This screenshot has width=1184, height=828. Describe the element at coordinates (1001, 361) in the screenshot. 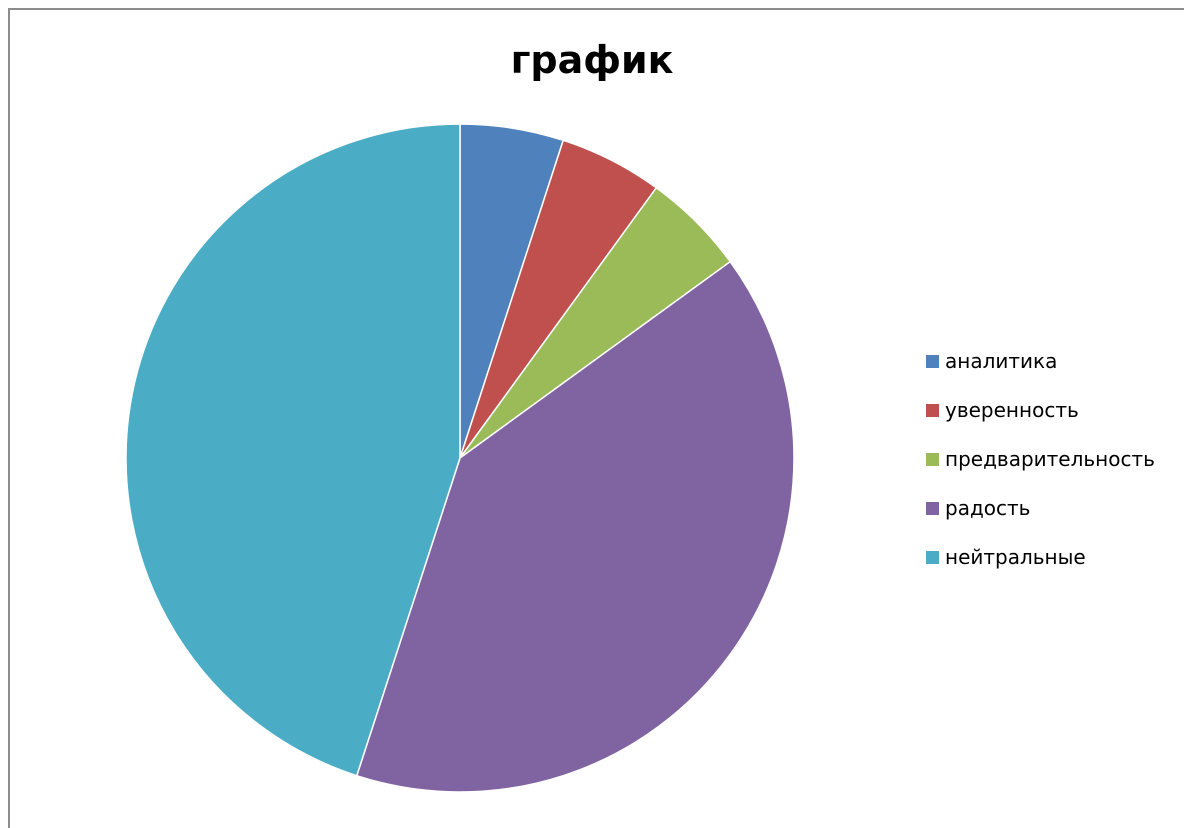

I see `legend-label: аналитика` at that location.